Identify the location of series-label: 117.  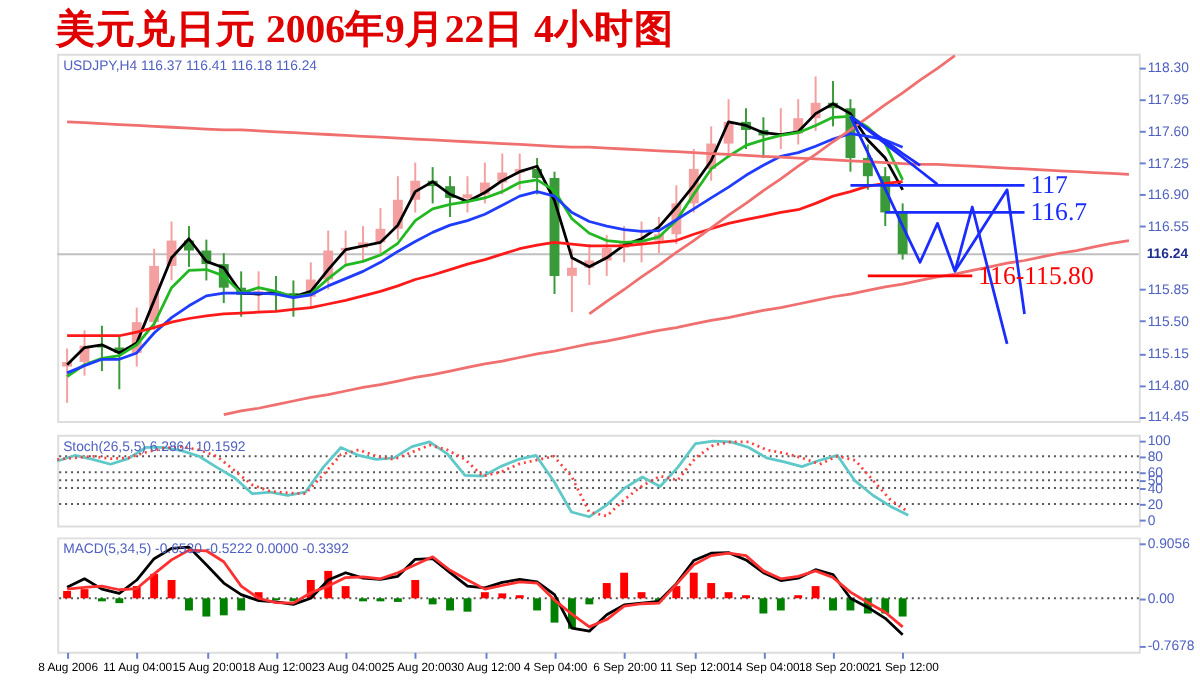
(1050, 185).